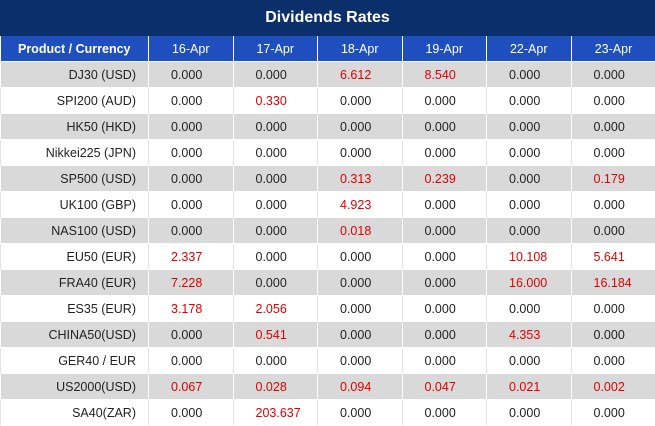  I want to click on column-header-date: 18-Apr, so click(359, 49).